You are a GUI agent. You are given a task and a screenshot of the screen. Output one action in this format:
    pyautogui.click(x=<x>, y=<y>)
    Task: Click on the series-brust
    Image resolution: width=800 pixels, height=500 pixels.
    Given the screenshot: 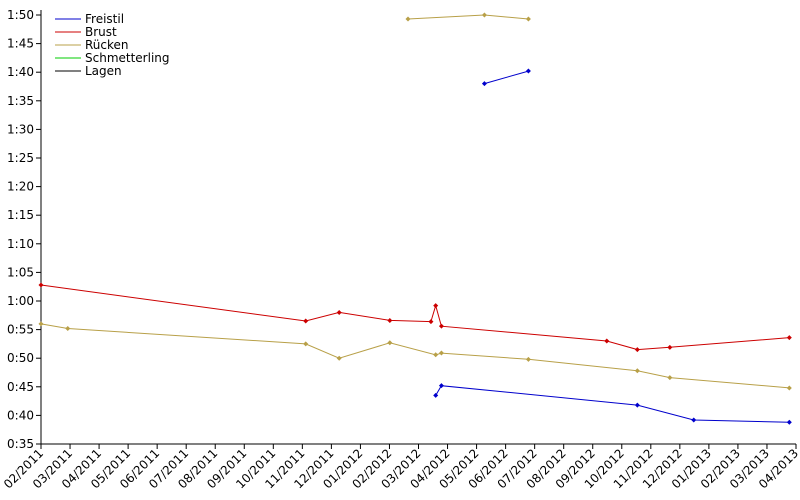 What is the action you would take?
    pyautogui.click(x=415, y=317)
    